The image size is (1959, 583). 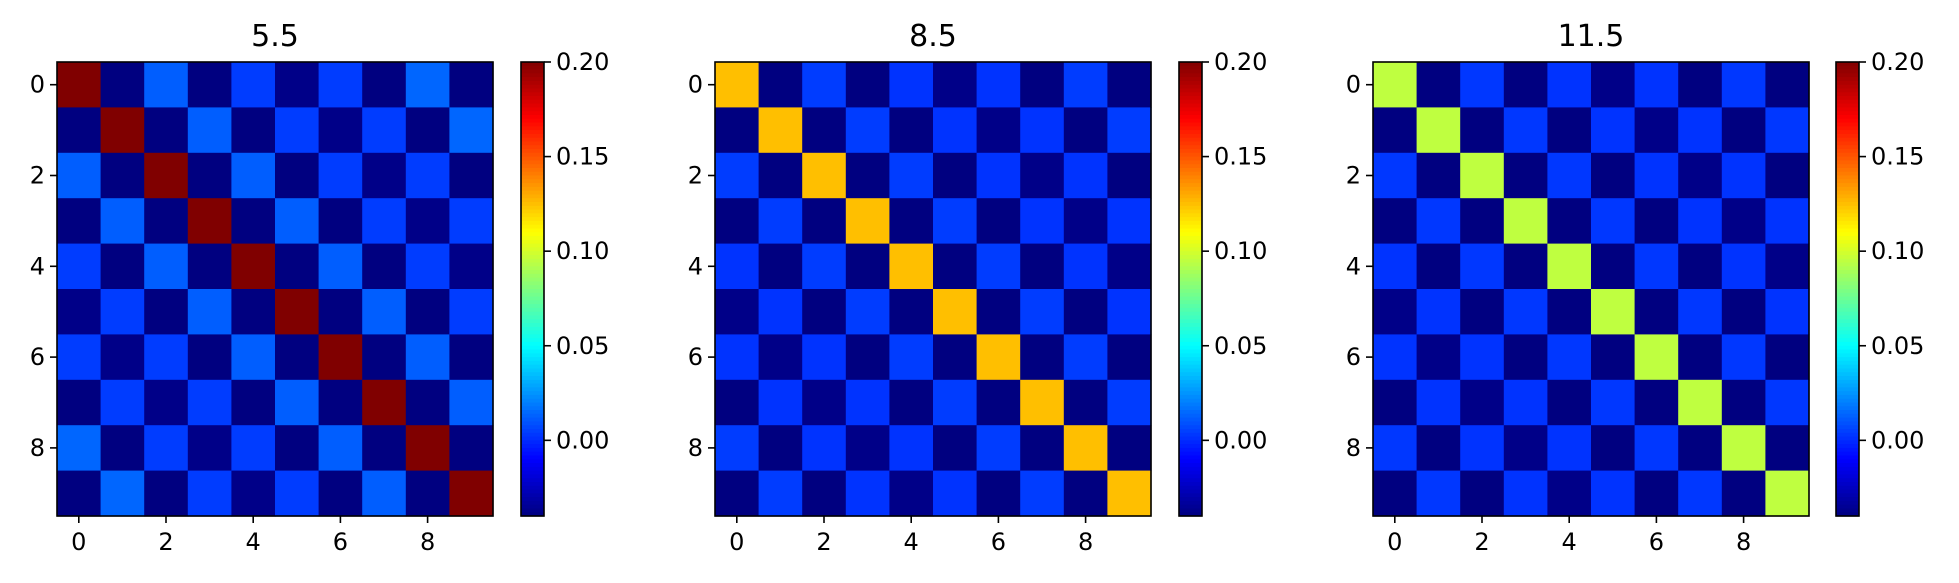 What do you see at coordinates (1240, 440) in the screenshot?
I see `colorbar-tick-label: 0.00` at bounding box center [1240, 440].